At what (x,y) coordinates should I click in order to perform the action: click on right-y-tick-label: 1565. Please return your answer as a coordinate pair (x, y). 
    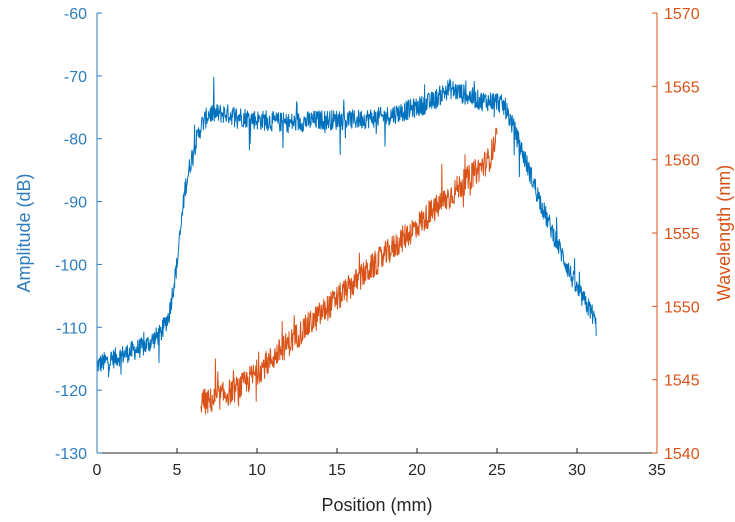
    Looking at the image, I should click on (682, 87).